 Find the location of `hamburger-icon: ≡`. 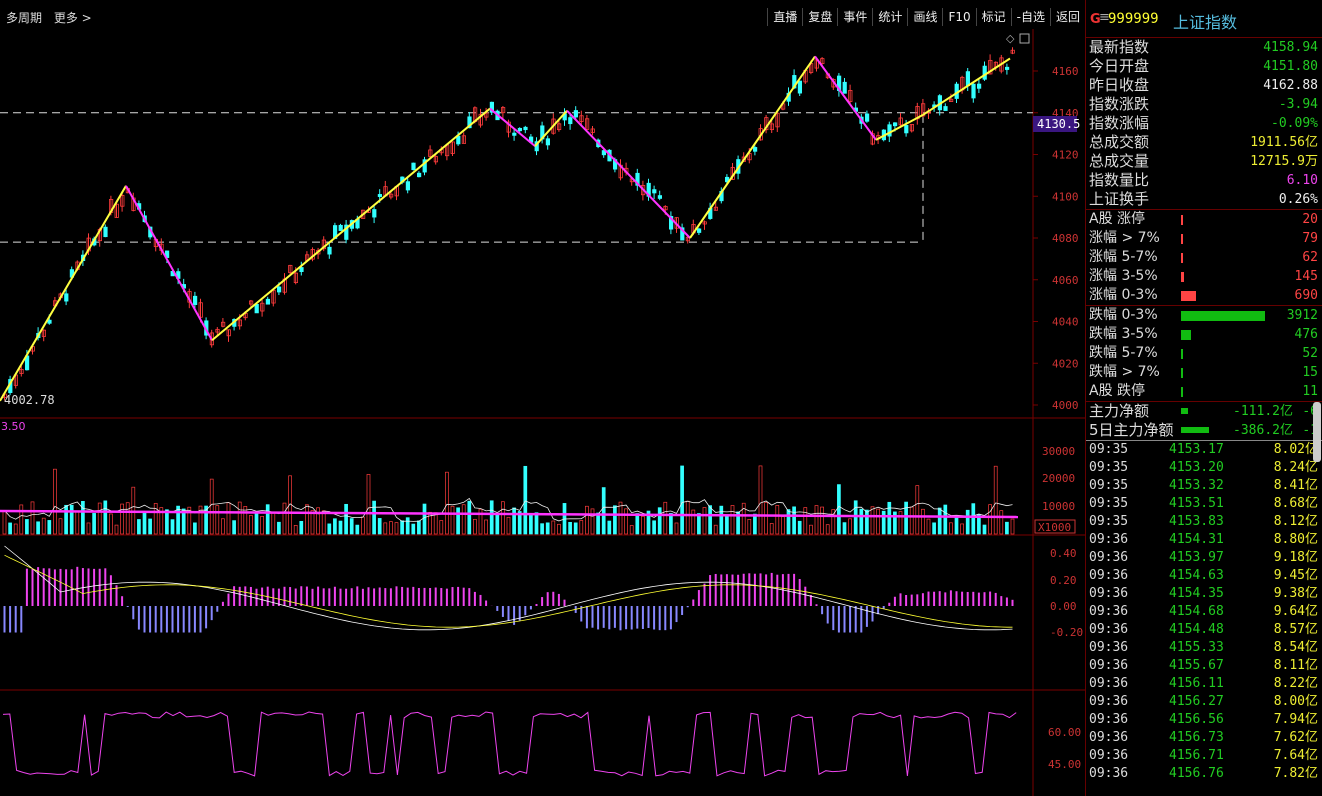

hamburger-icon: ≡ is located at coordinates (1104, 17).